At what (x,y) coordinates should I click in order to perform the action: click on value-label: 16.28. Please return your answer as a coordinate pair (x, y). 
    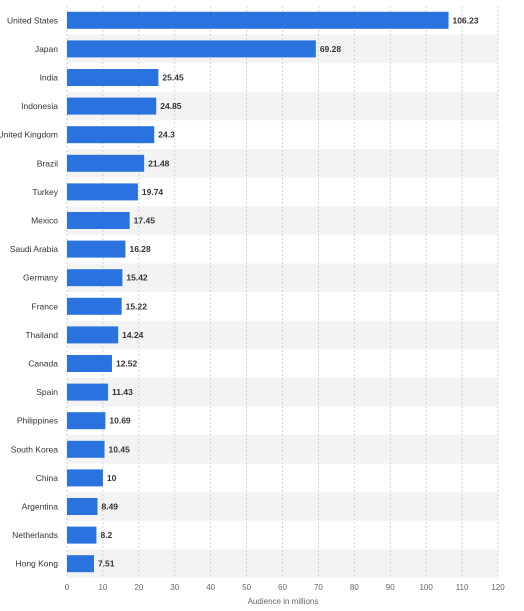
    Looking at the image, I should click on (140, 249).